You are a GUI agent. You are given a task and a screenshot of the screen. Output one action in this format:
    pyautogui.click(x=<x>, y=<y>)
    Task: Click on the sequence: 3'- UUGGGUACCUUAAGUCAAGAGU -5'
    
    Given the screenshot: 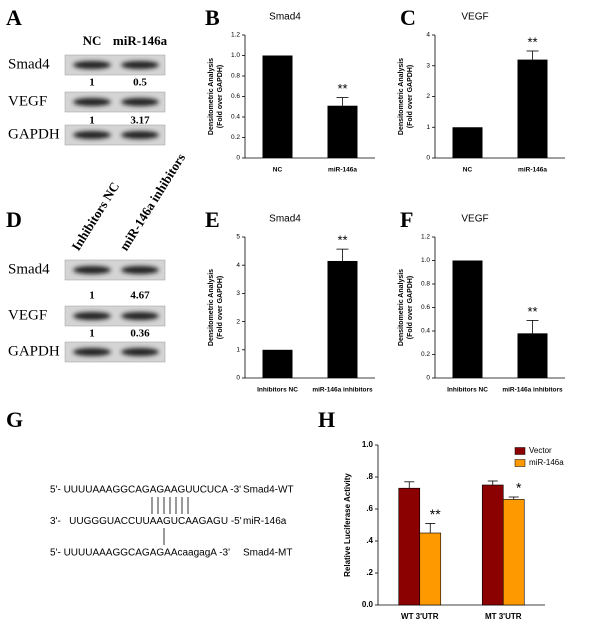 What is the action you would take?
    pyautogui.click(x=146, y=521)
    